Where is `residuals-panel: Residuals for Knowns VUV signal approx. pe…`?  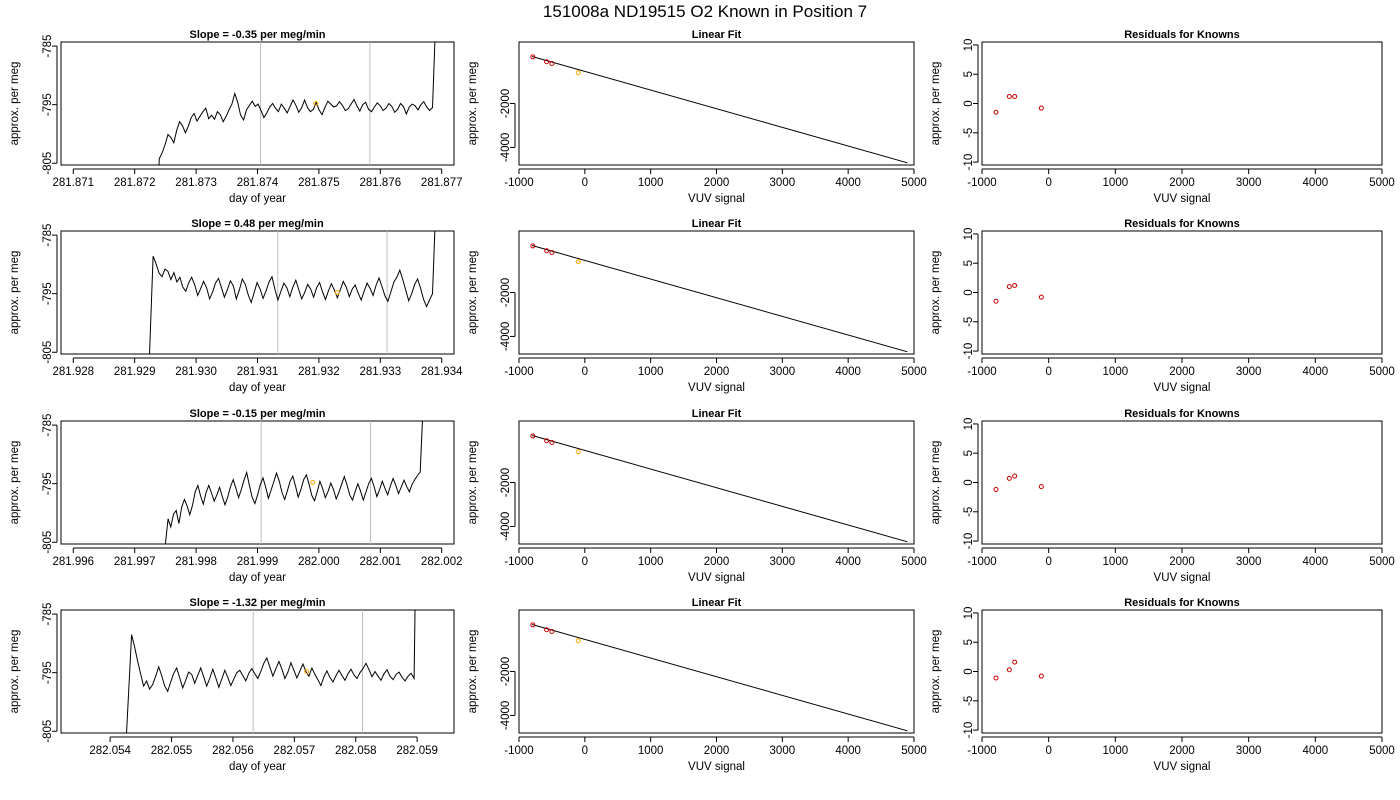
residuals-panel: Residuals for Knowns VUV signal approx. pe… is located at coordinates (1162, 496).